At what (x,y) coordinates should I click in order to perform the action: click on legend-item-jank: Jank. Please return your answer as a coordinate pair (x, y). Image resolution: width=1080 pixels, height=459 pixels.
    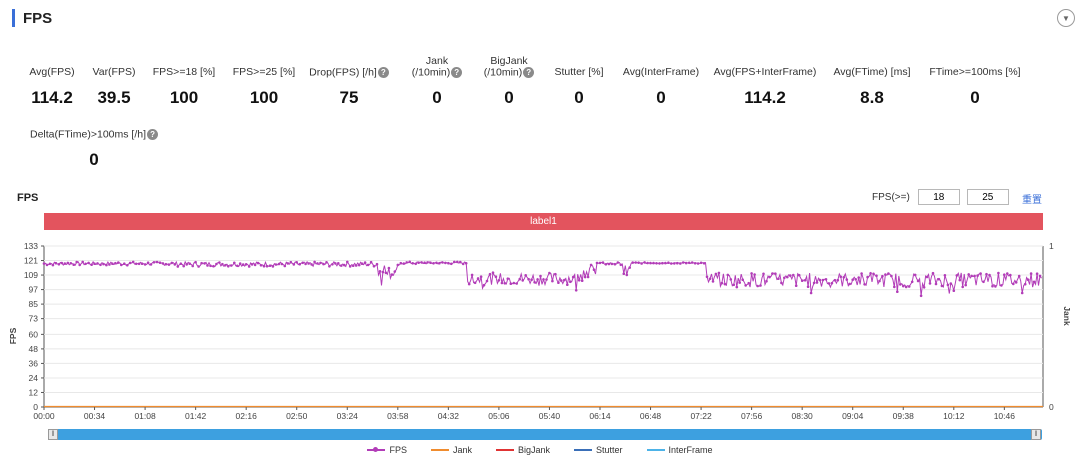
    Looking at the image, I should click on (451, 450).